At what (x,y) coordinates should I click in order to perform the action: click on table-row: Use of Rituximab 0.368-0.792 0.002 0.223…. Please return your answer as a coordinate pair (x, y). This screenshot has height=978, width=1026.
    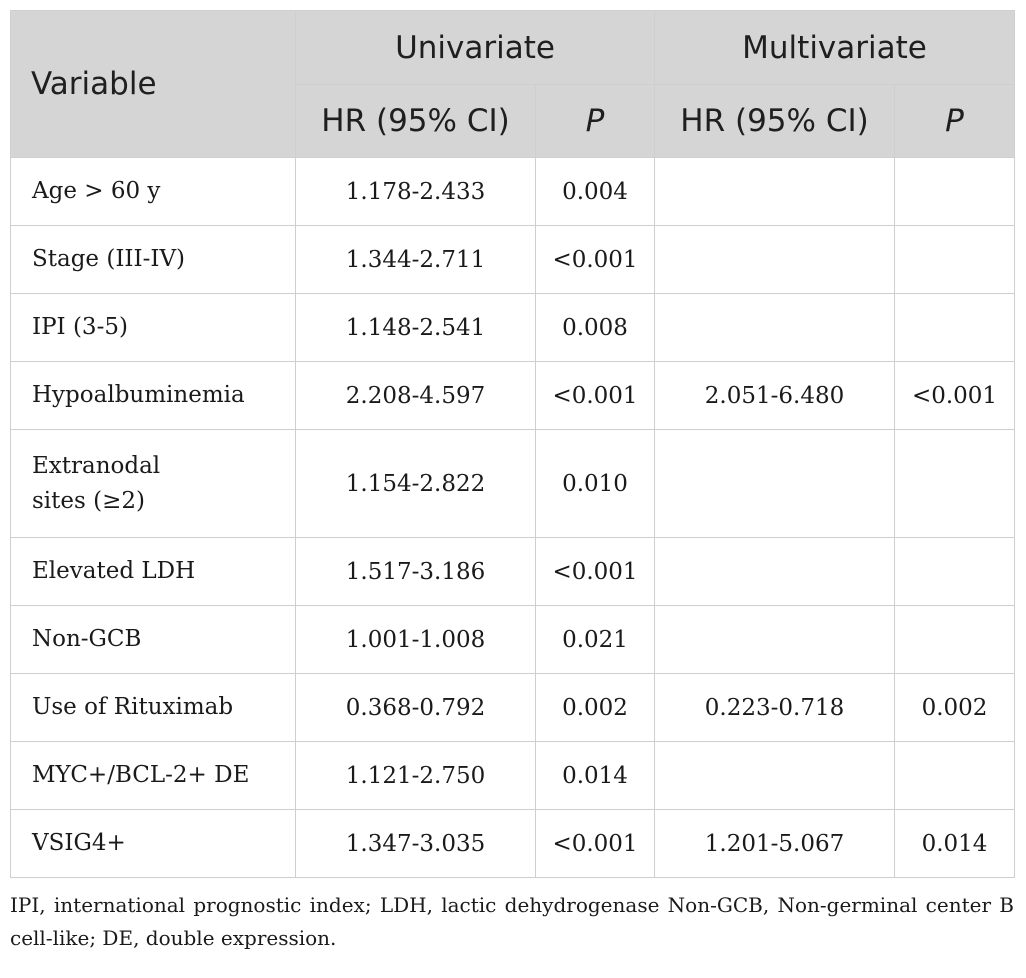
    Looking at the image, I should click on (513, 707).